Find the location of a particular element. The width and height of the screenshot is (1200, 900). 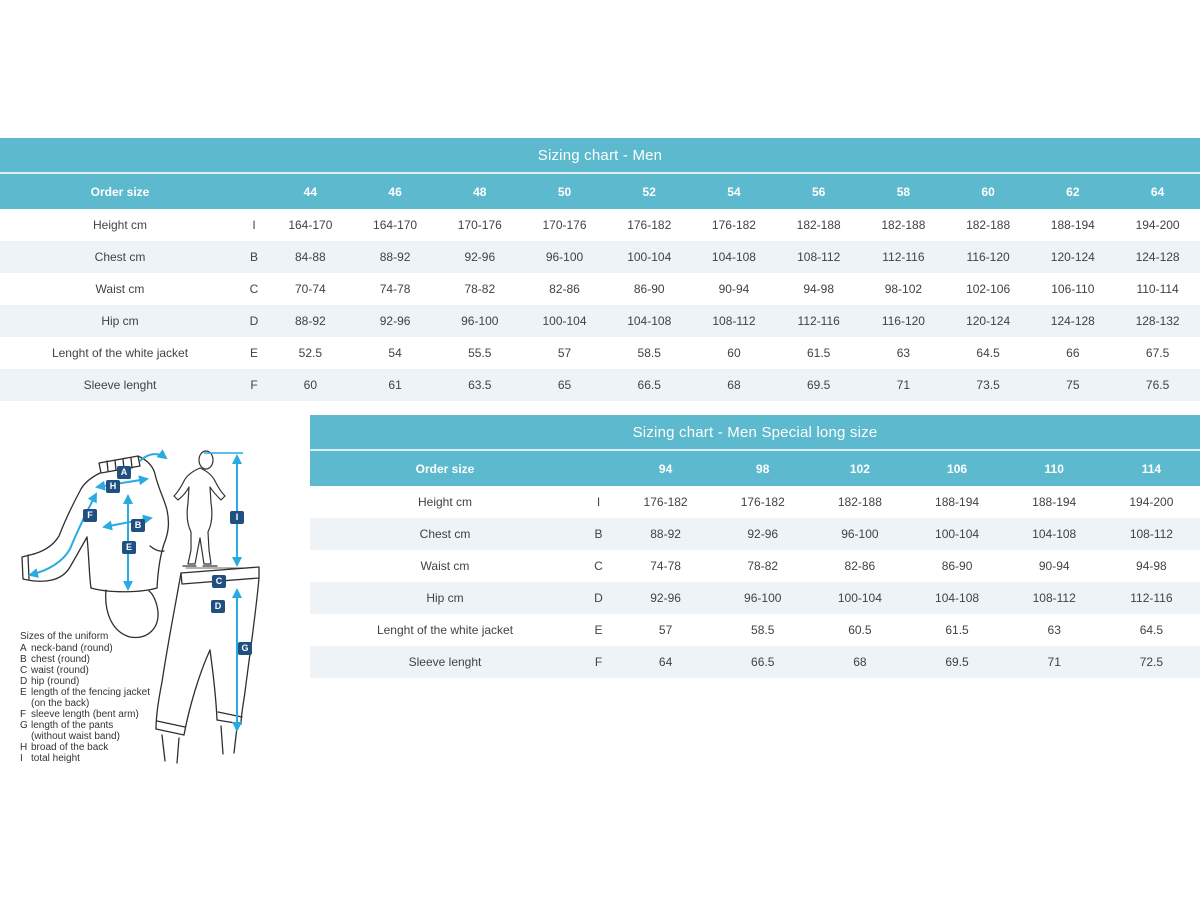

size-column-header: 60 is located at coordinates (988, 191).